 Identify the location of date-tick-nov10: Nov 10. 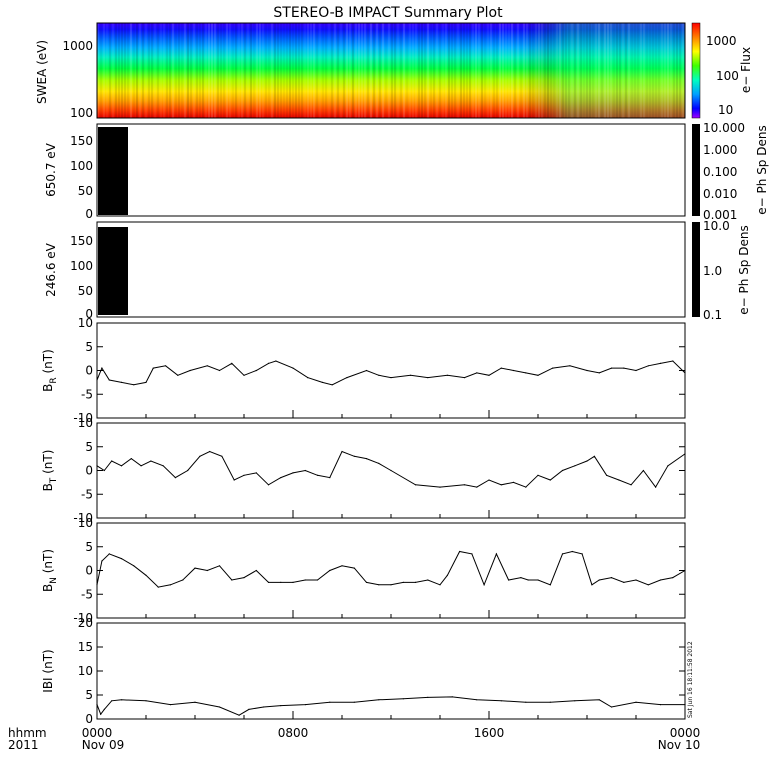
(679, 745).